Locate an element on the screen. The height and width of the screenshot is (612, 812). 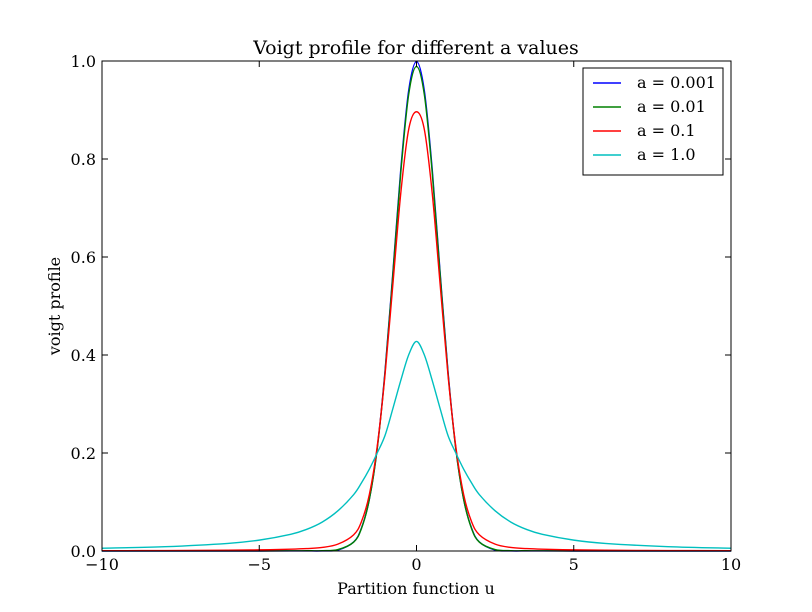
y-tick-label: 0.2 is located at coordinates (83, 453).